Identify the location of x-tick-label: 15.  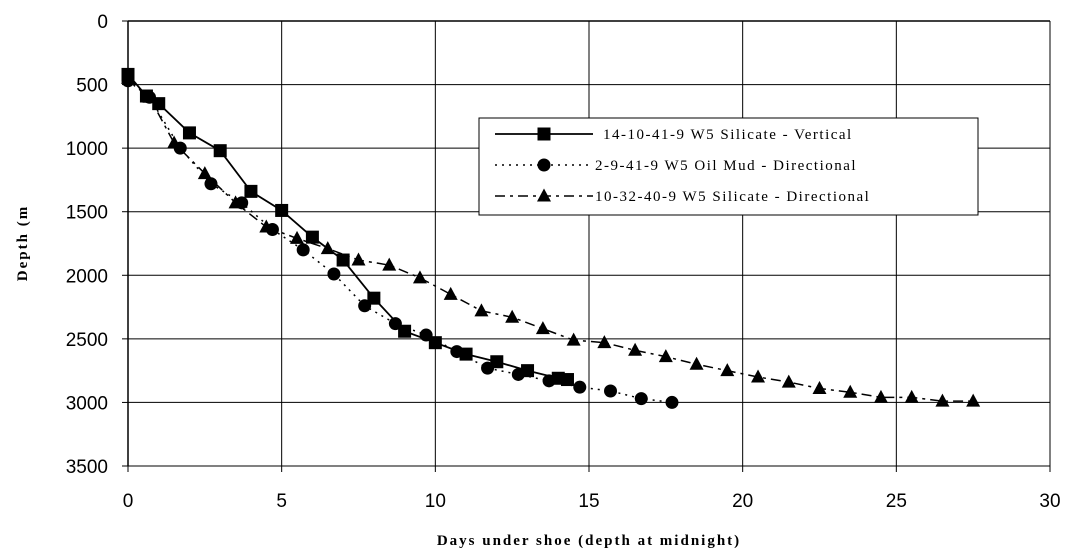
(588, 501).